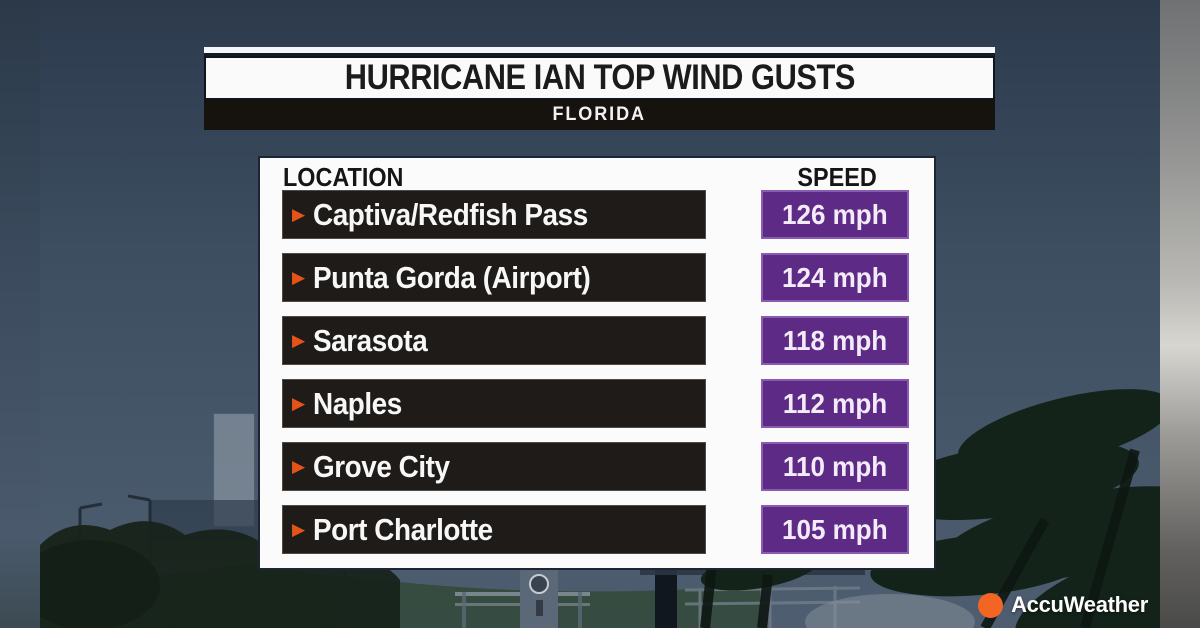 The height and width of the screenshot is (628, 1200). Describe the element at coordinates (381, 466) in the screenshot. I see `location-label: Grove City` at that location.